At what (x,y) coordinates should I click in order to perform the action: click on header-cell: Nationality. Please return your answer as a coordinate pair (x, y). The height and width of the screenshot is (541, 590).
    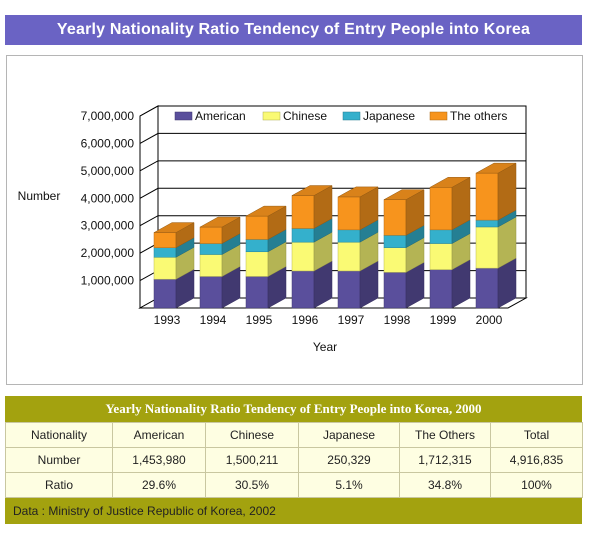
    Looking at the image, I should click on (59, 435).